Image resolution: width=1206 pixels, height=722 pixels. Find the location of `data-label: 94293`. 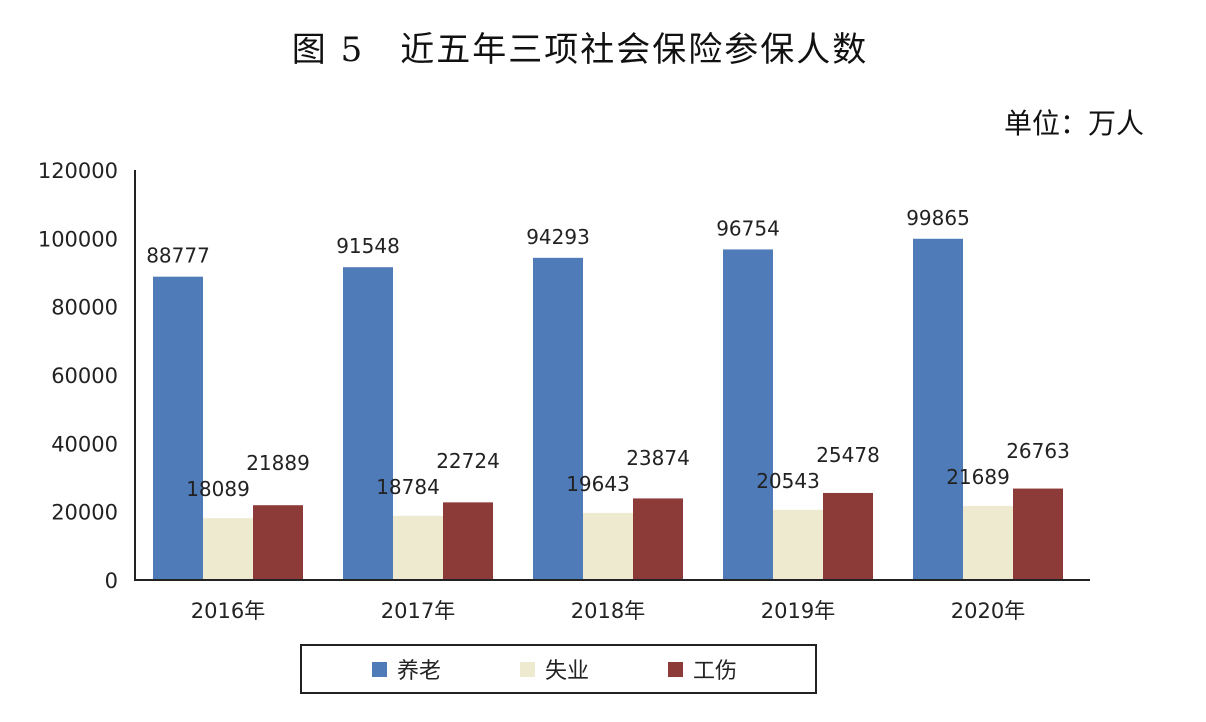

data-label: 94293 is located at coordinates (558, 237).